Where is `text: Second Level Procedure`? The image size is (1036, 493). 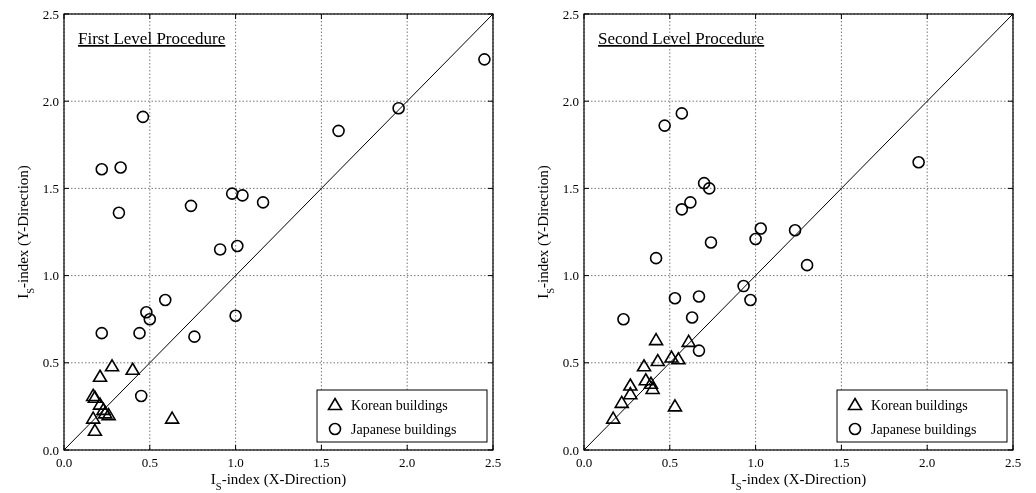
text: Second Level Procedure is located at coordinates (681, 38).